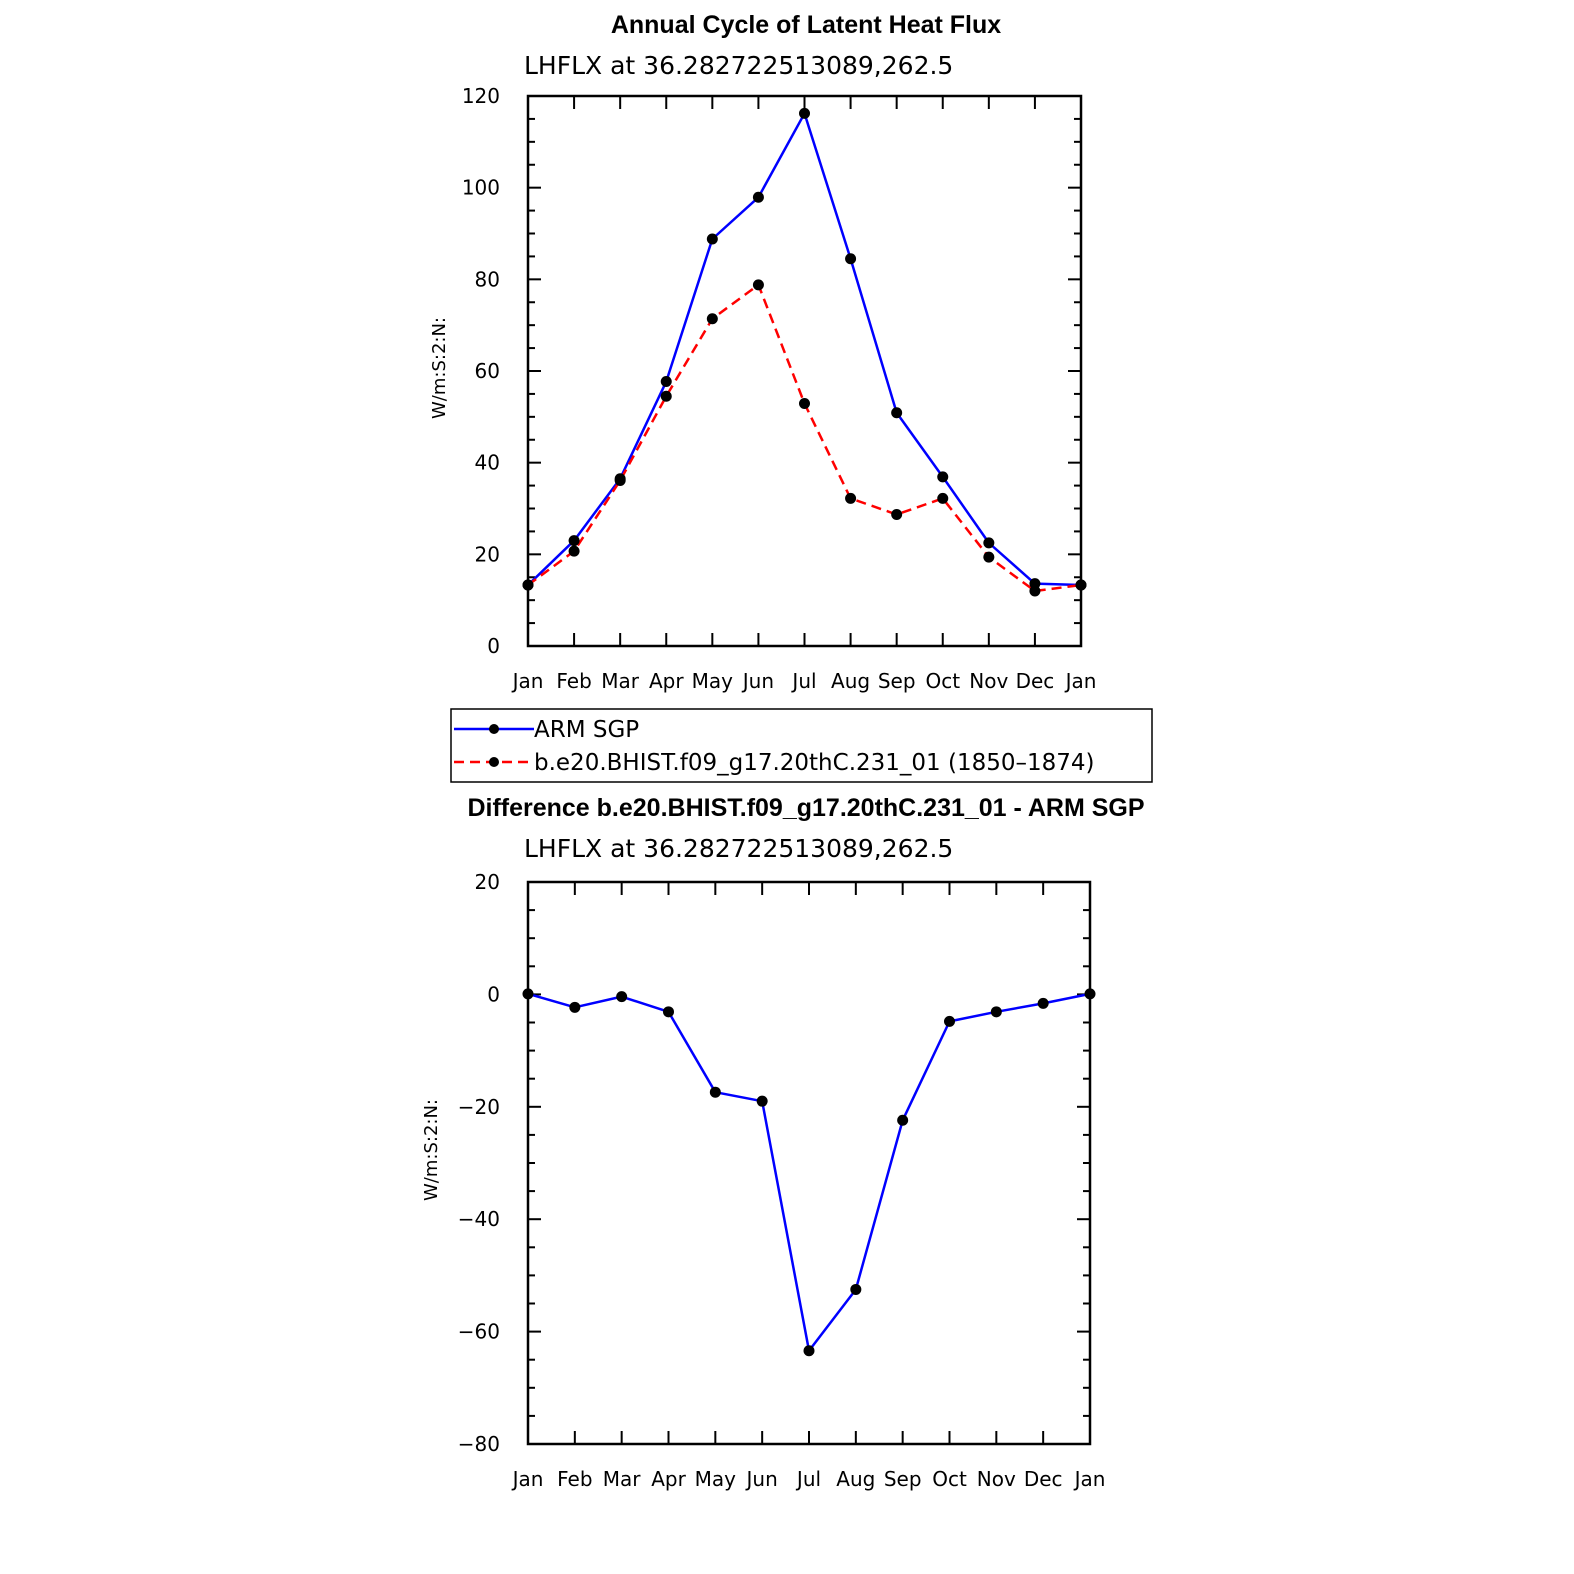 The height and width of the screenshot is (1574, 1574). What do you see at coordinates (806, 25) in the screenshot?
I see `chart-title: Annual Cycle of Latent Heat Flux` at bounding box center [806, 25].